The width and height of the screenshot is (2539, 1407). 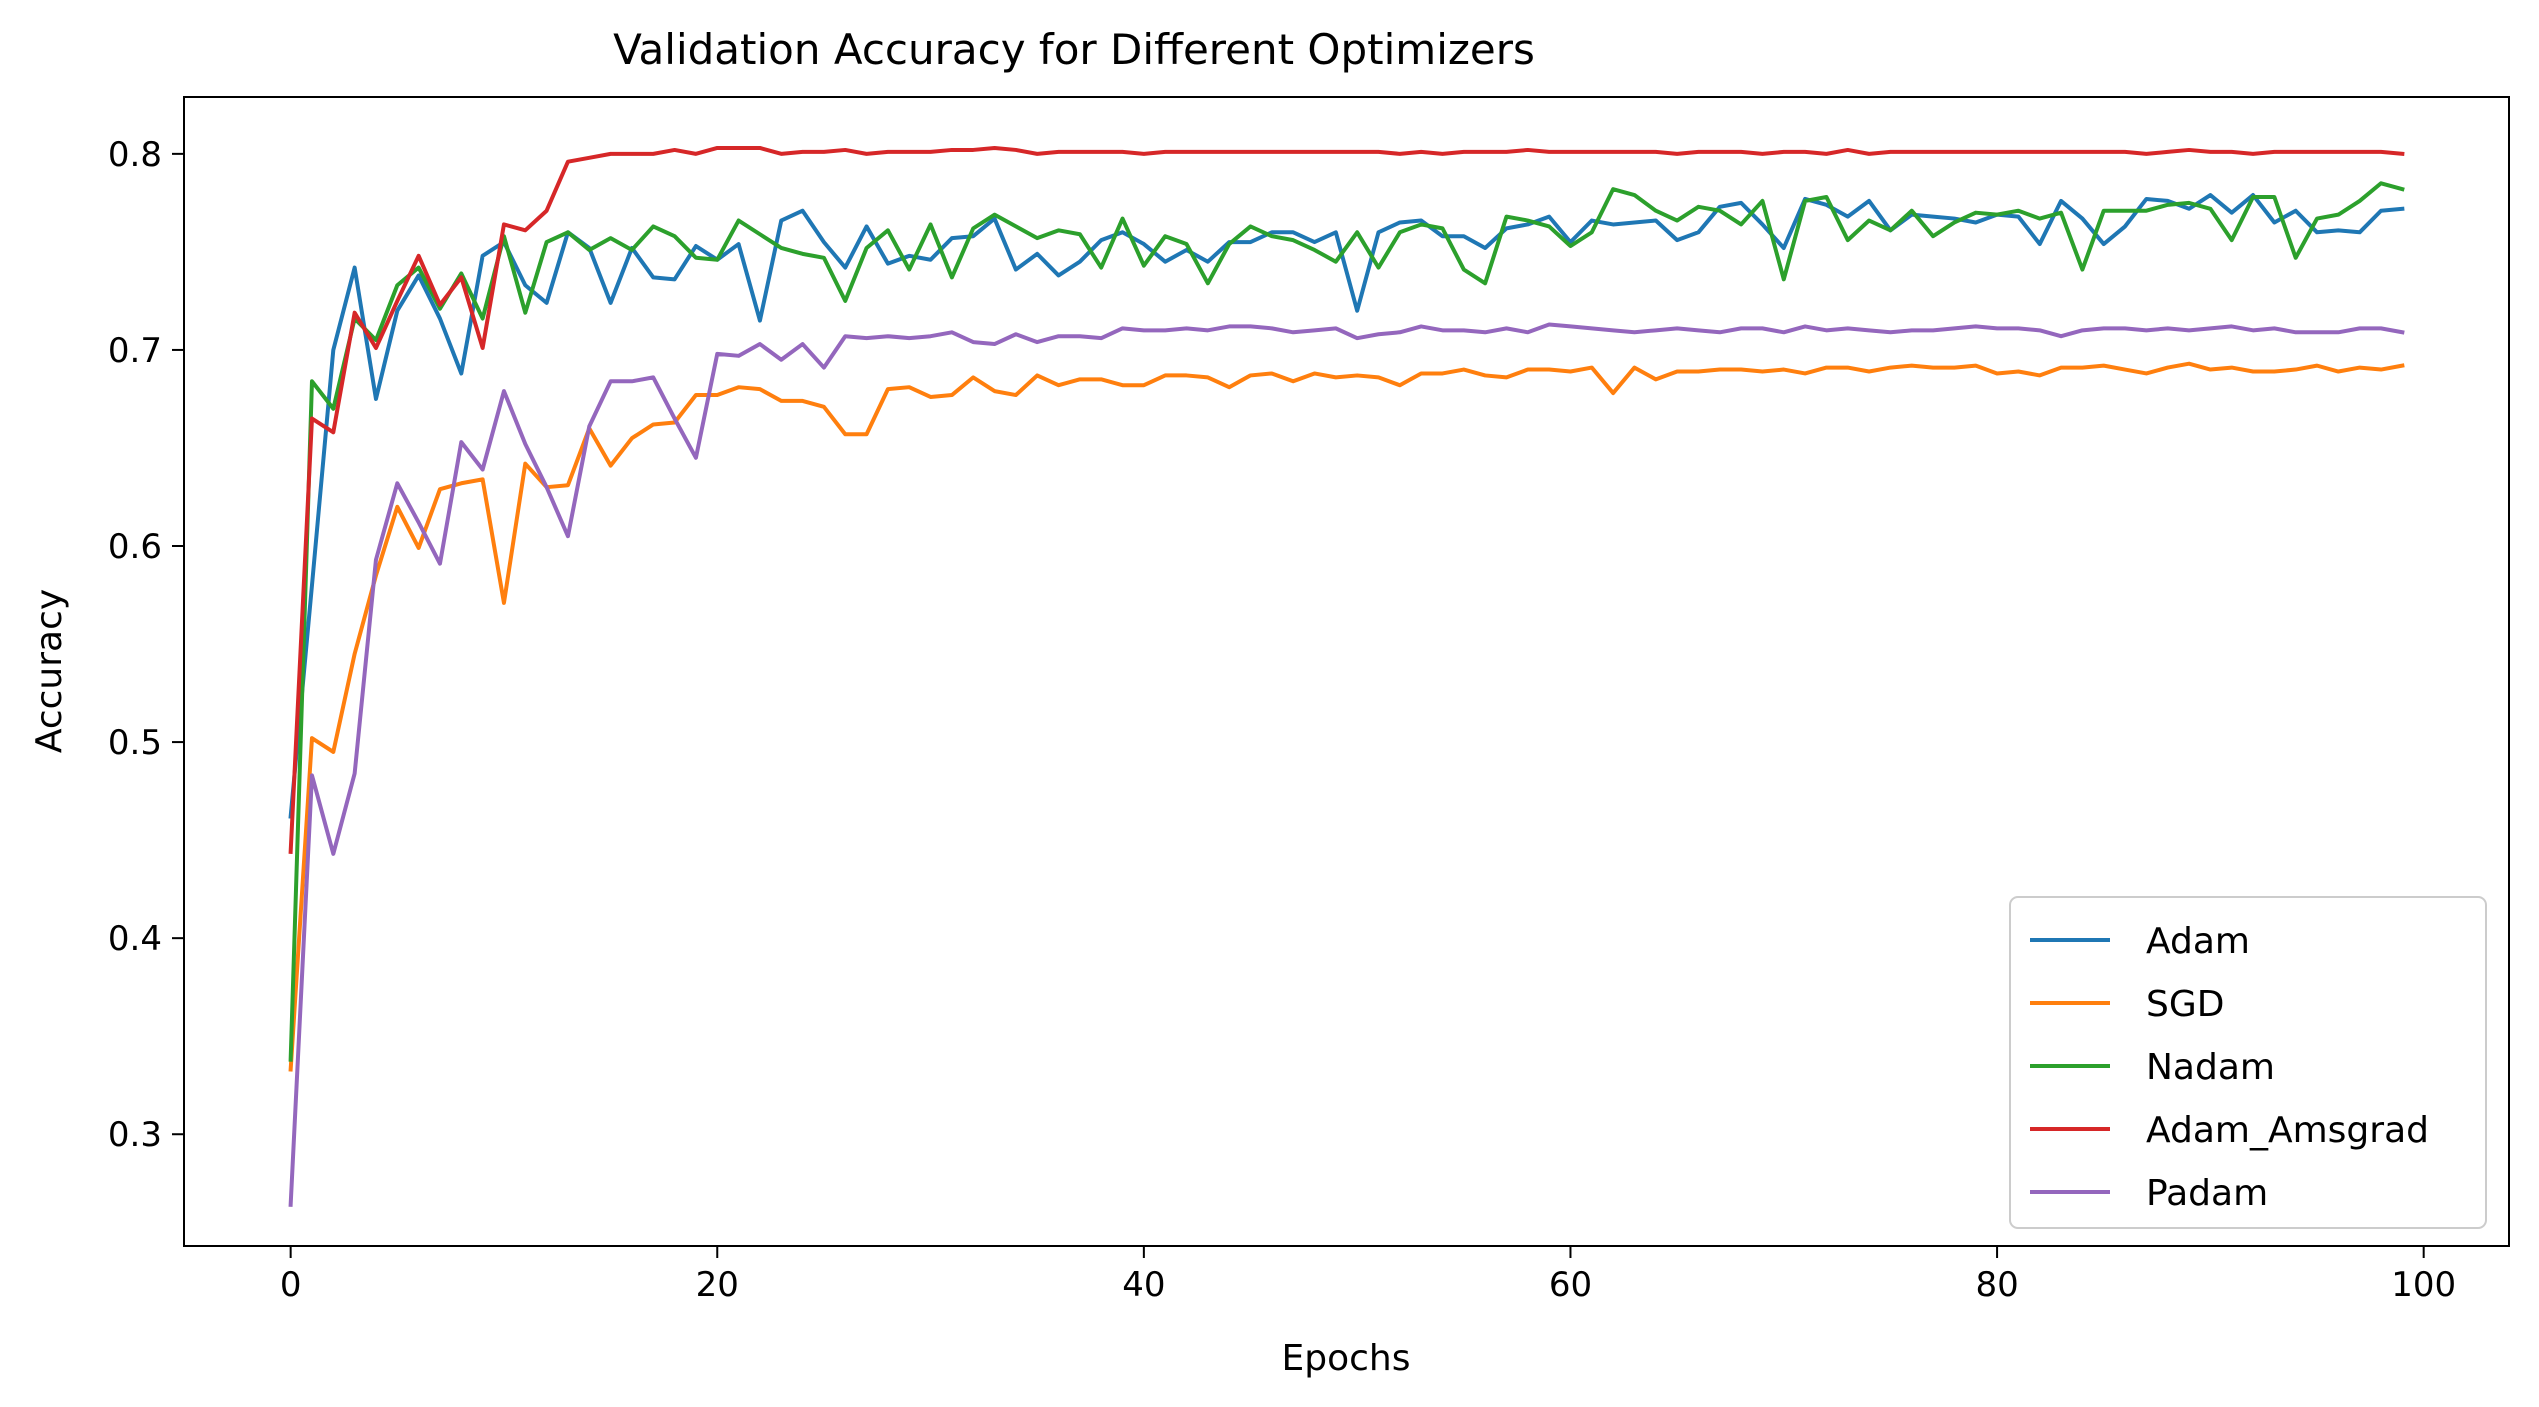 I want to click on x-tick-label: 100, so click(x=2423, y=1285).